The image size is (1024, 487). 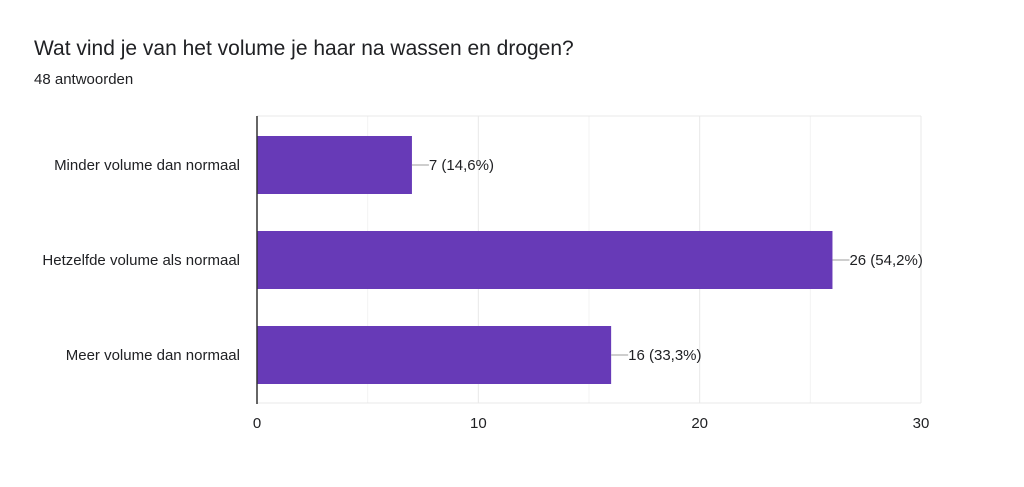 I want to click on x-tick-label-20: 20, so click(x=699, y=423).